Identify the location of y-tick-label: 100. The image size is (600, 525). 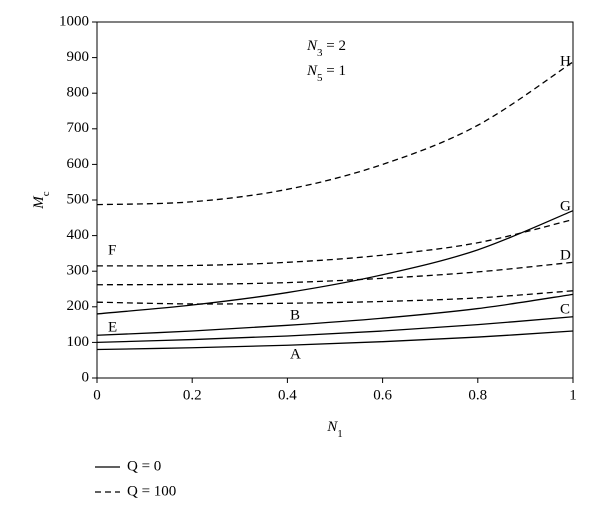
(78, 342).